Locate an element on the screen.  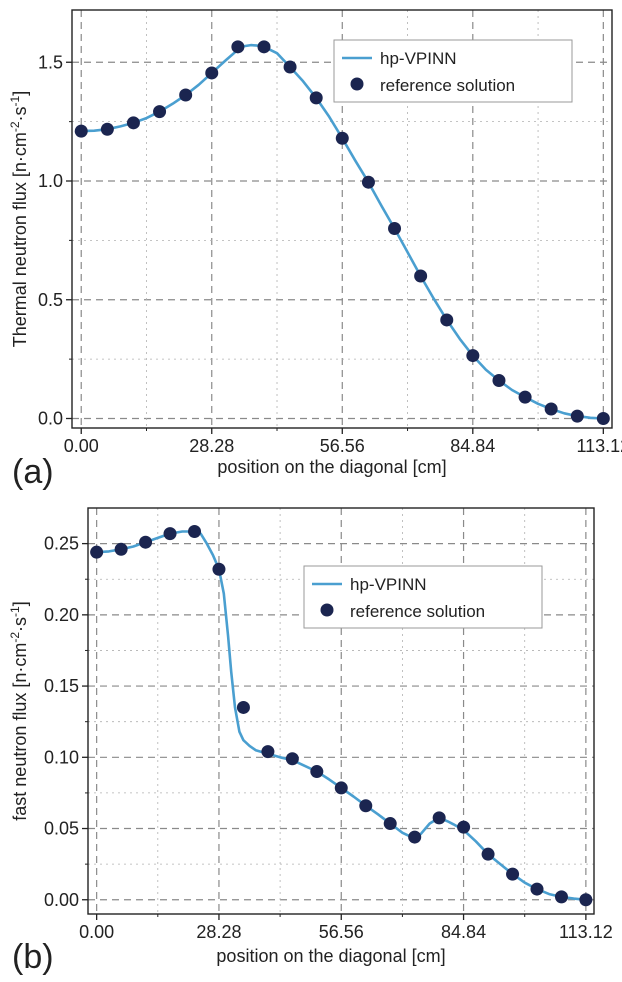
y-axis-label: fast neutron flux [n·cm-2·s-1] is located at coordinates (19, 710).